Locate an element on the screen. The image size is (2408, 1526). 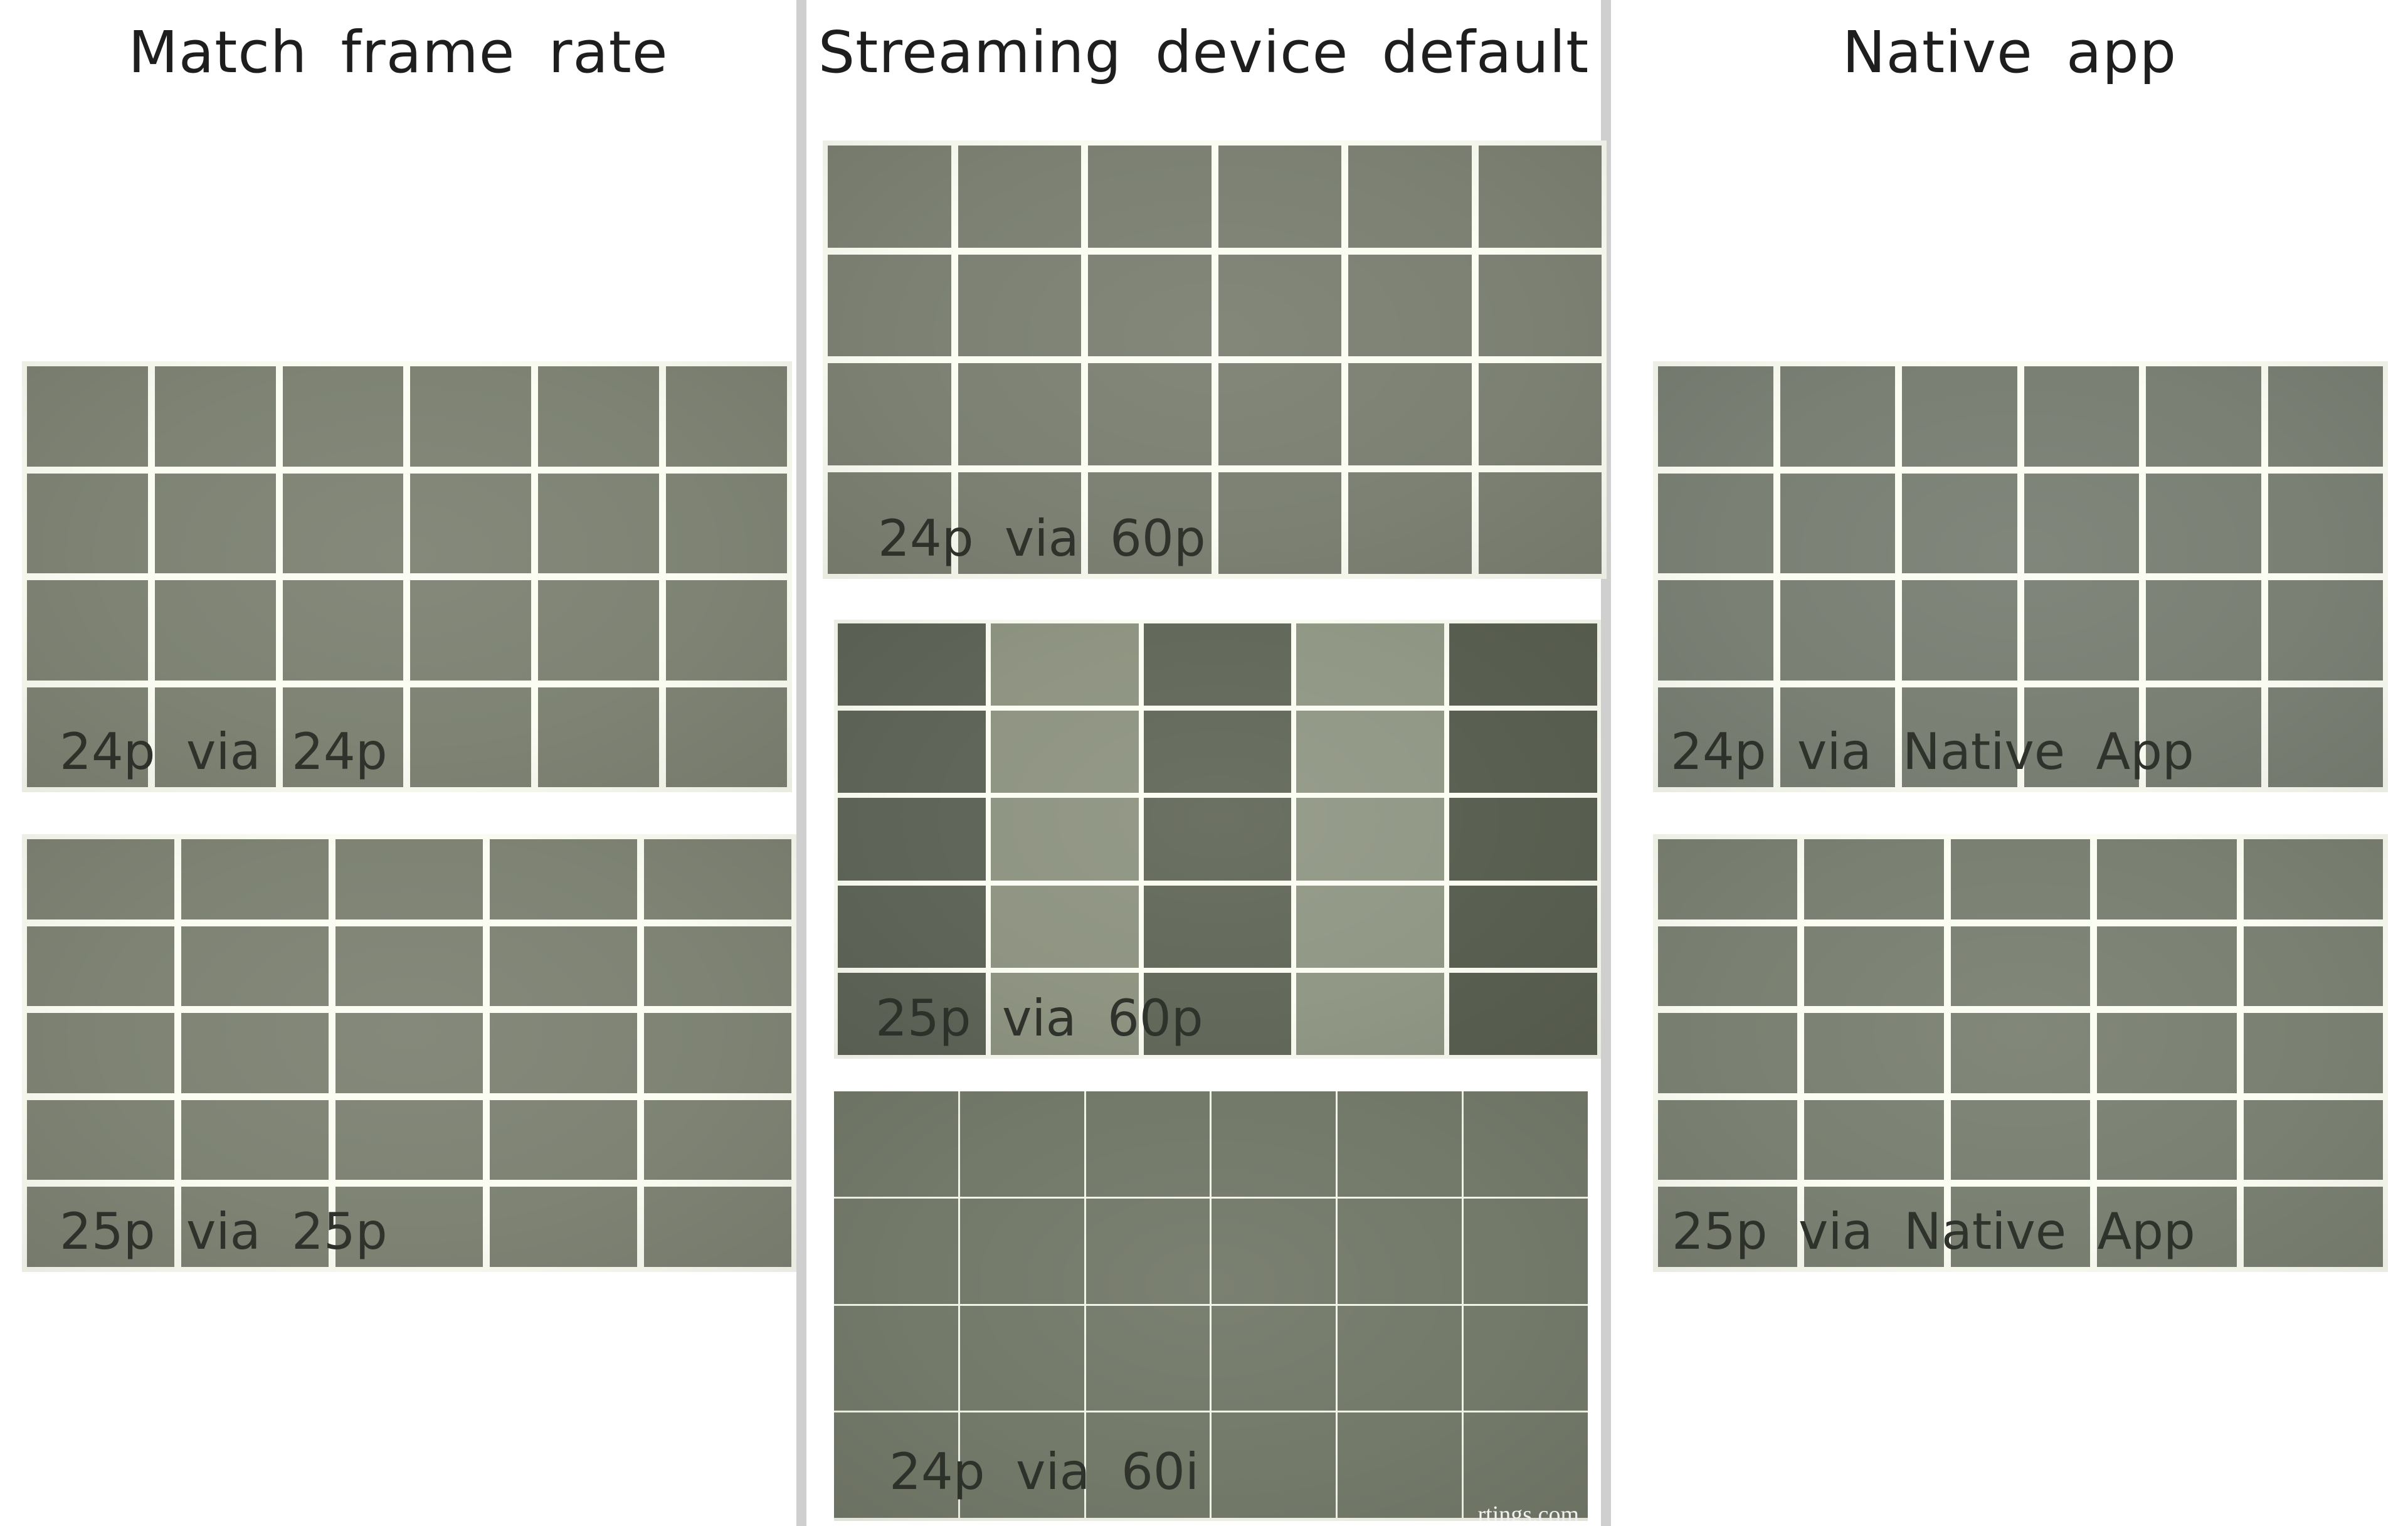
pattern-label: 24p via 24p is located at coordinates (224, 752).